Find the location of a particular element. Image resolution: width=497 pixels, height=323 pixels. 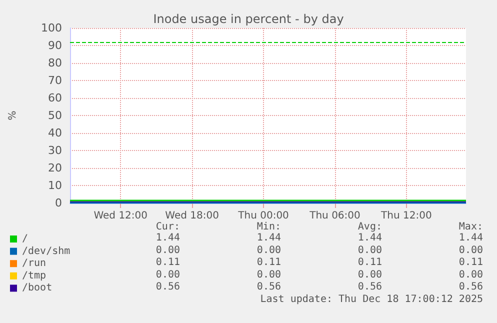

y-tick-label: 40 is located at coordinates (55, 133).